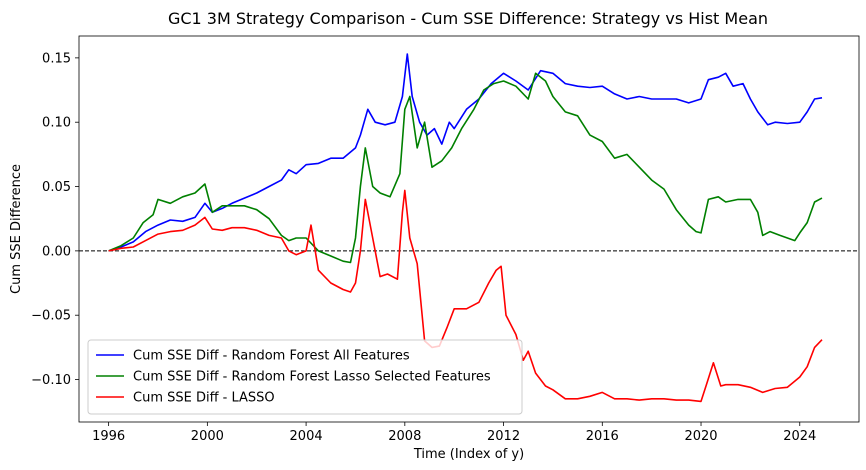 This screenshot has width=866, height=470. I want to click on y-tick-label: 0.05, so click(56, 187).